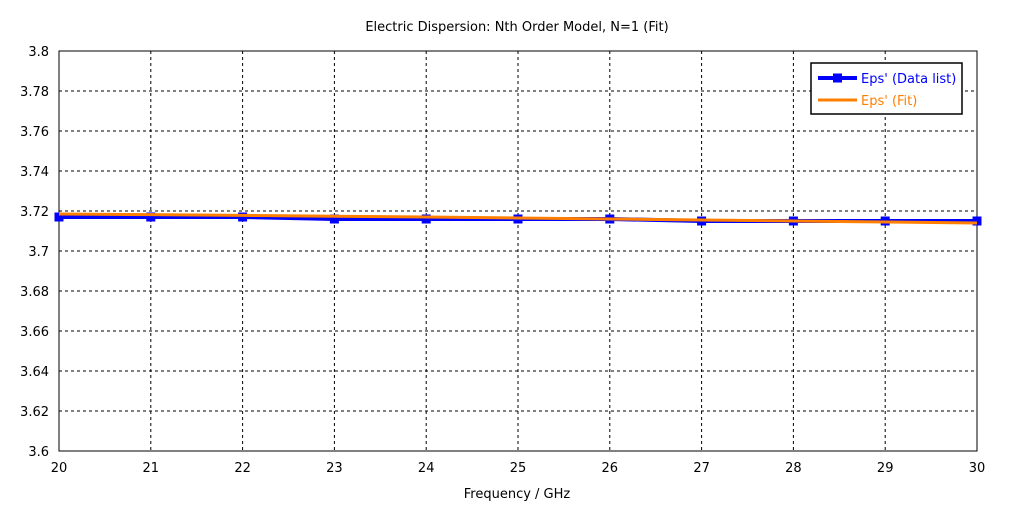  I want to click on legend-box, so click(886, 88).